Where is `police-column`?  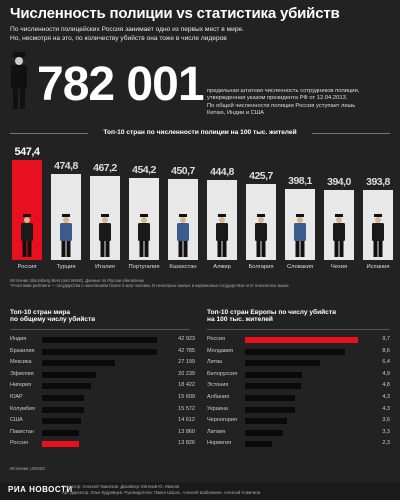
police-column is located at coordinates (27, 210).